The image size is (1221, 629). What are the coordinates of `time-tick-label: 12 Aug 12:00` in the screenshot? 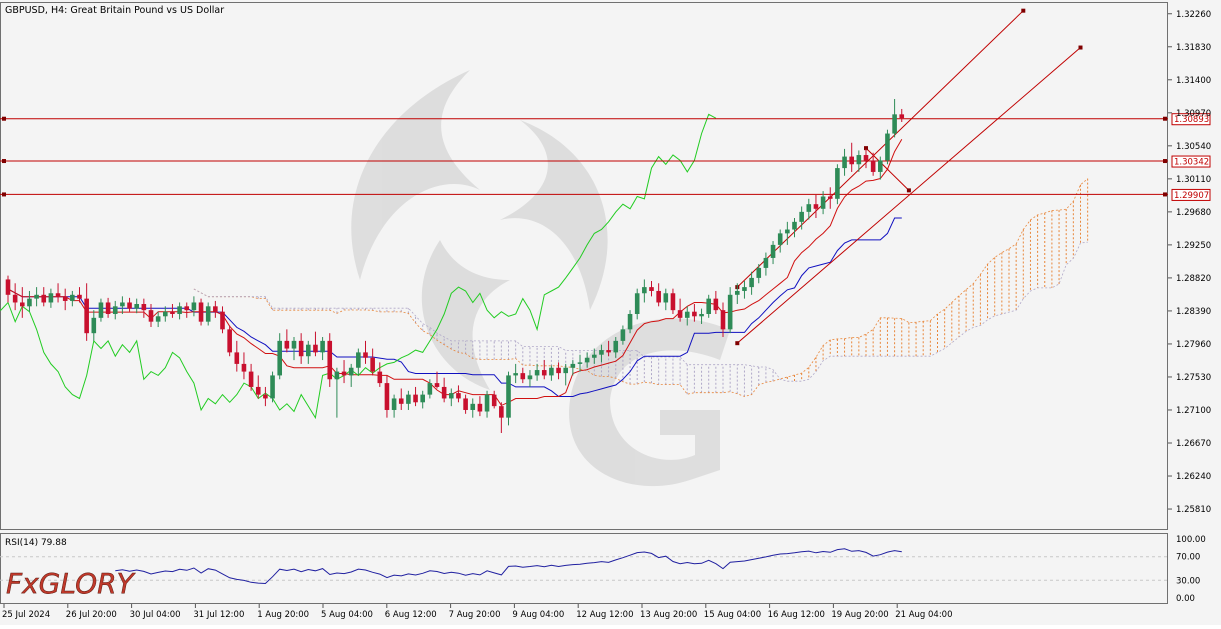 It's located at (604, 615).